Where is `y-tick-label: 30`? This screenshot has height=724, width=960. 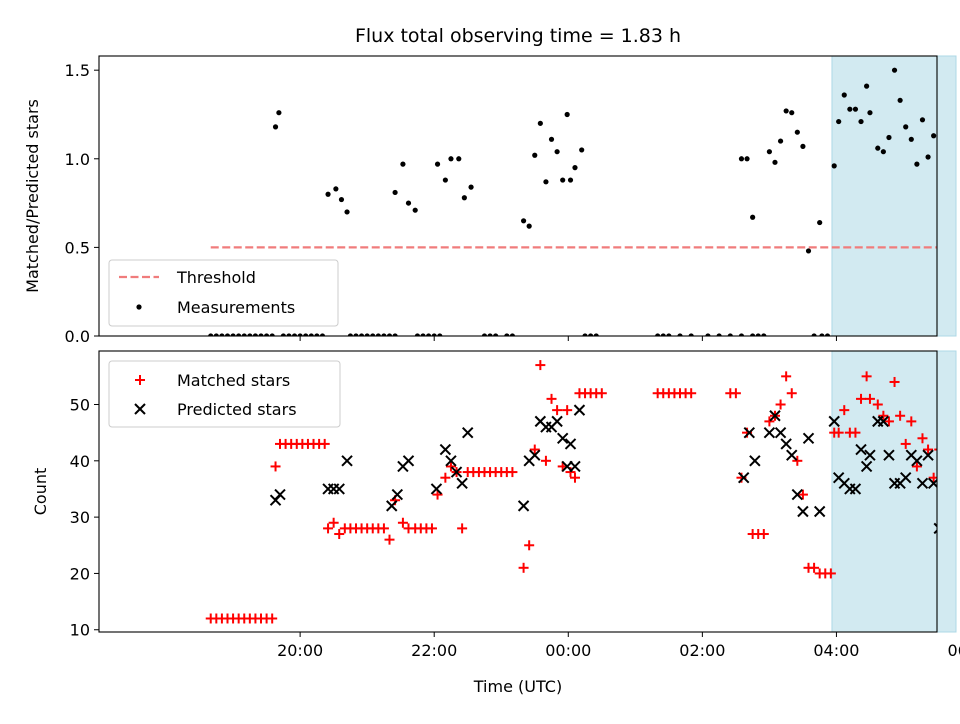 y-tick-label: 30 is located at coordinates (80, 517).